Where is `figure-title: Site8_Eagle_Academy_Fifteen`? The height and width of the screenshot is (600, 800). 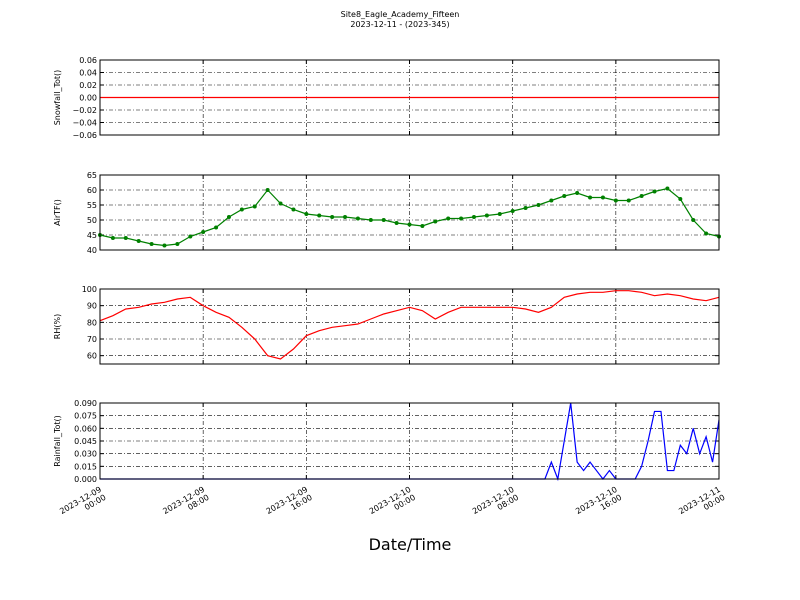
figure-title: Site8_Eagle_Academy_Fifteen is located at coordinates (400, 14).